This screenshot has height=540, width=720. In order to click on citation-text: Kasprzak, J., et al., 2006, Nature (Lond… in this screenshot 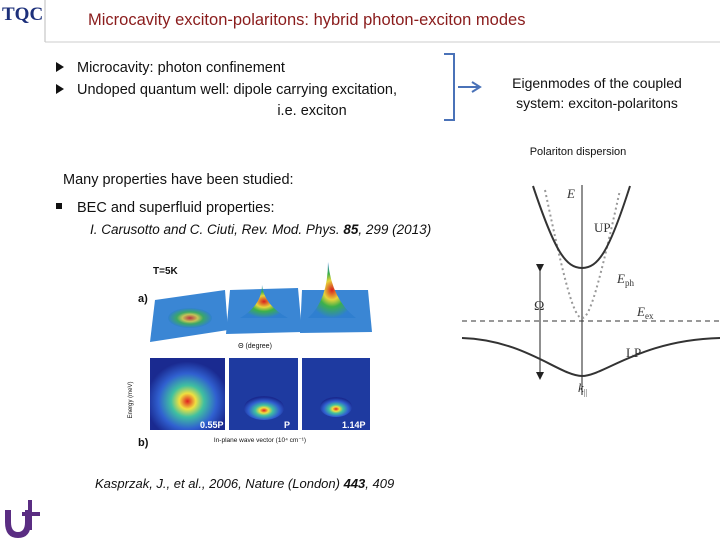, I will do `click(219, 483)`.